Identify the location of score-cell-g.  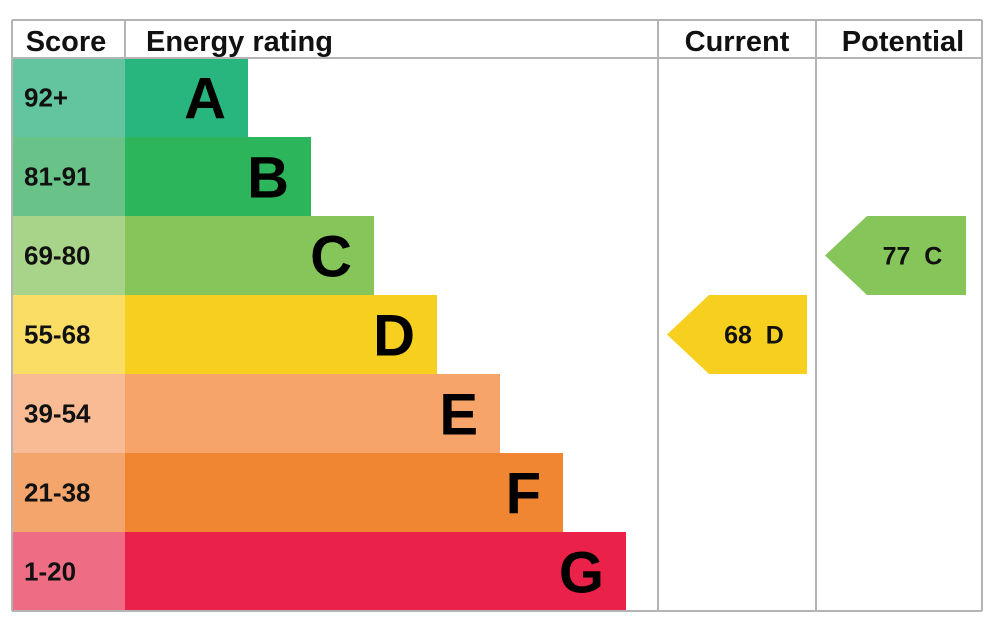
(68, 571).